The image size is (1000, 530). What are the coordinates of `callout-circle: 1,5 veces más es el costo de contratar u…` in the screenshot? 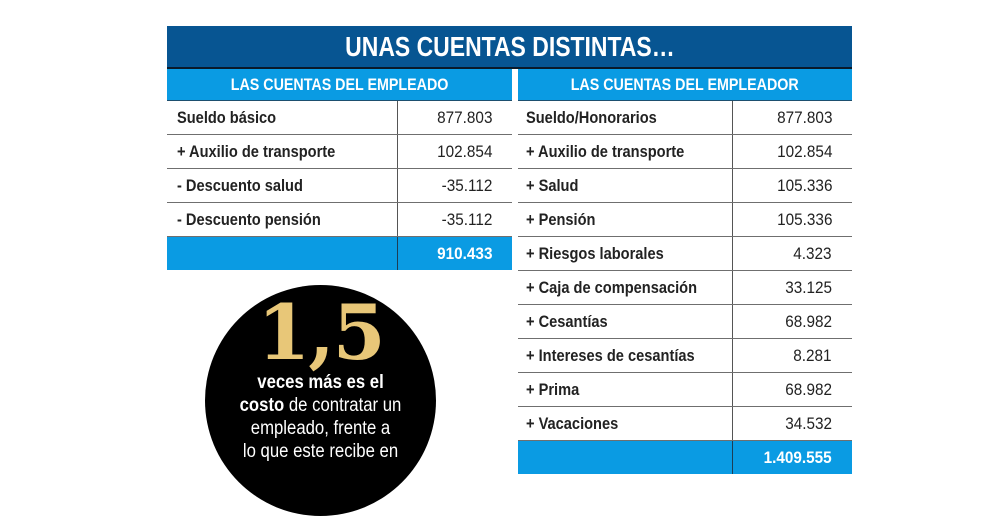 It's located at (320, 400).